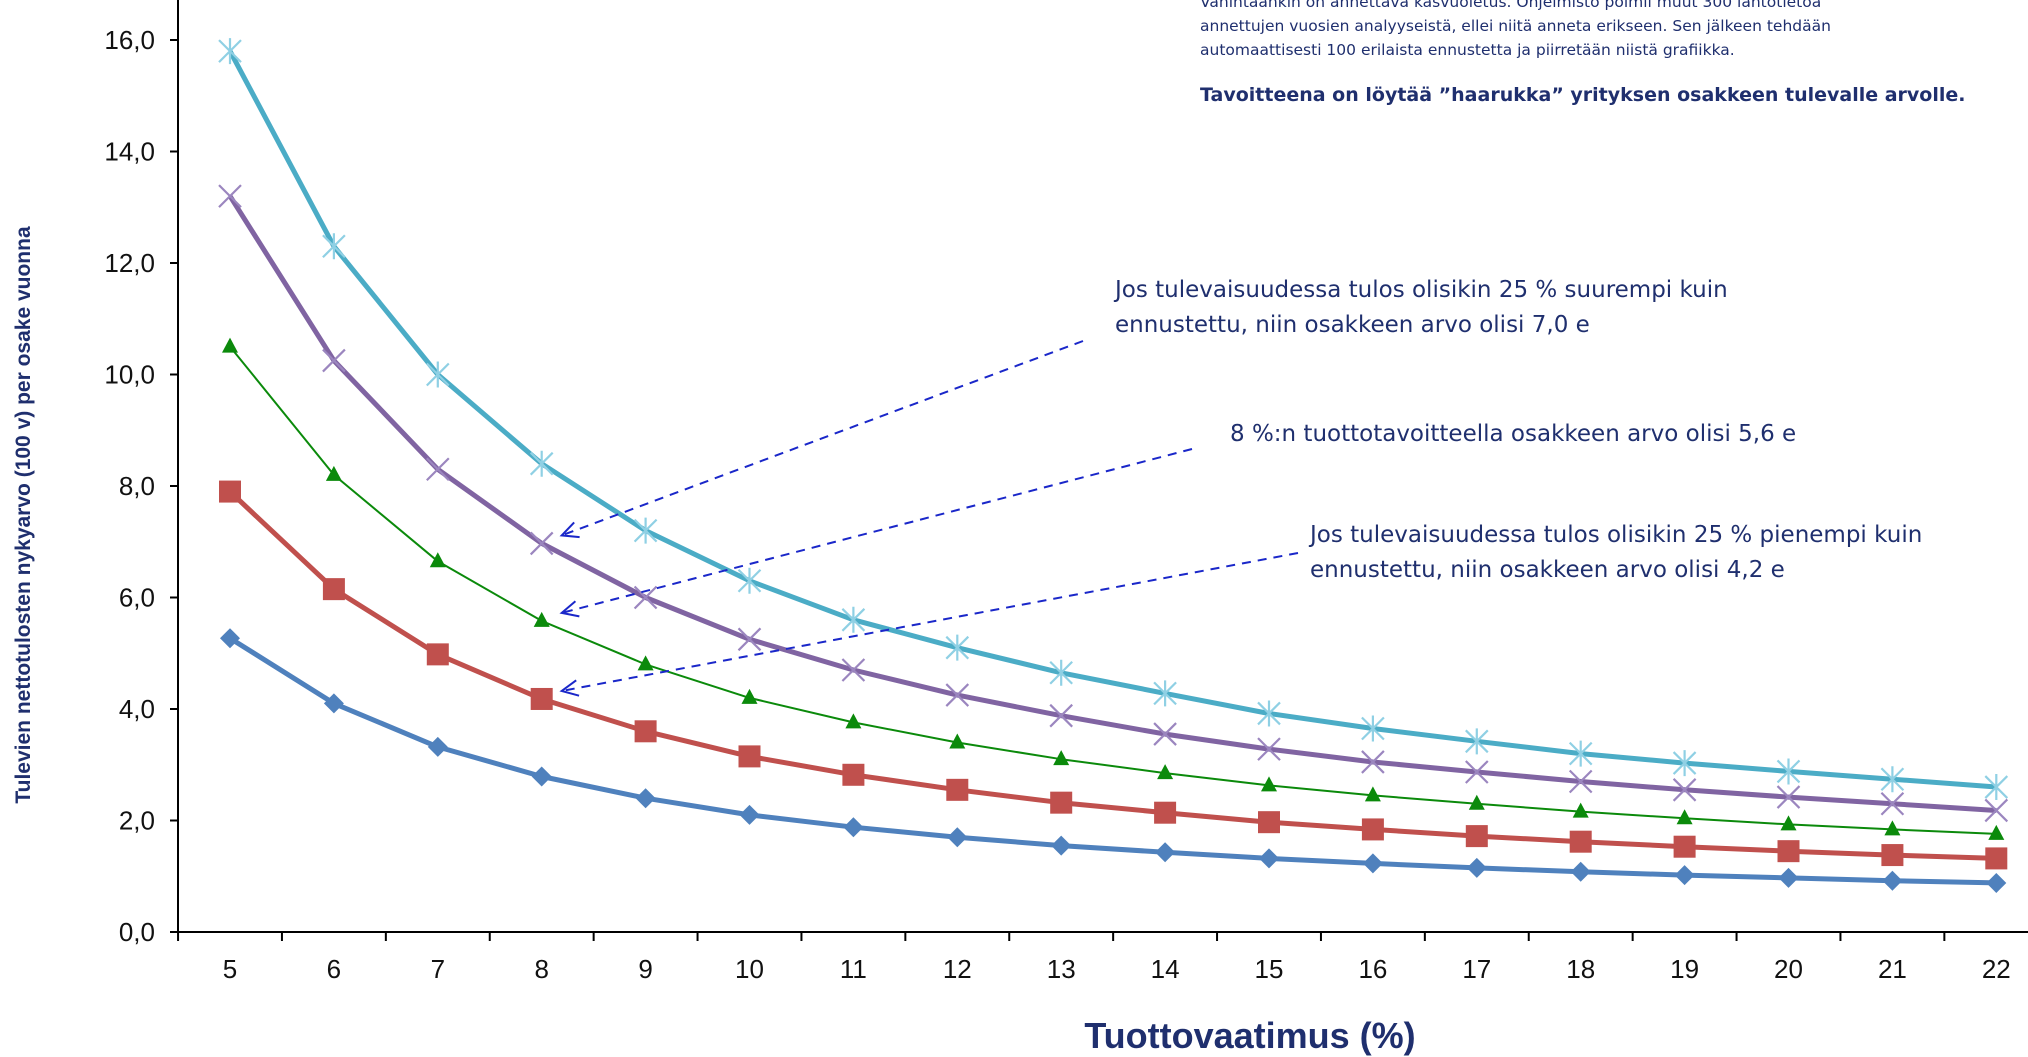 The image size is (2028, 1057). What do you see at coordinates (230, 969) in the screenshot?
I see `x-tick-label: 5` at bounding box center [230, 969].